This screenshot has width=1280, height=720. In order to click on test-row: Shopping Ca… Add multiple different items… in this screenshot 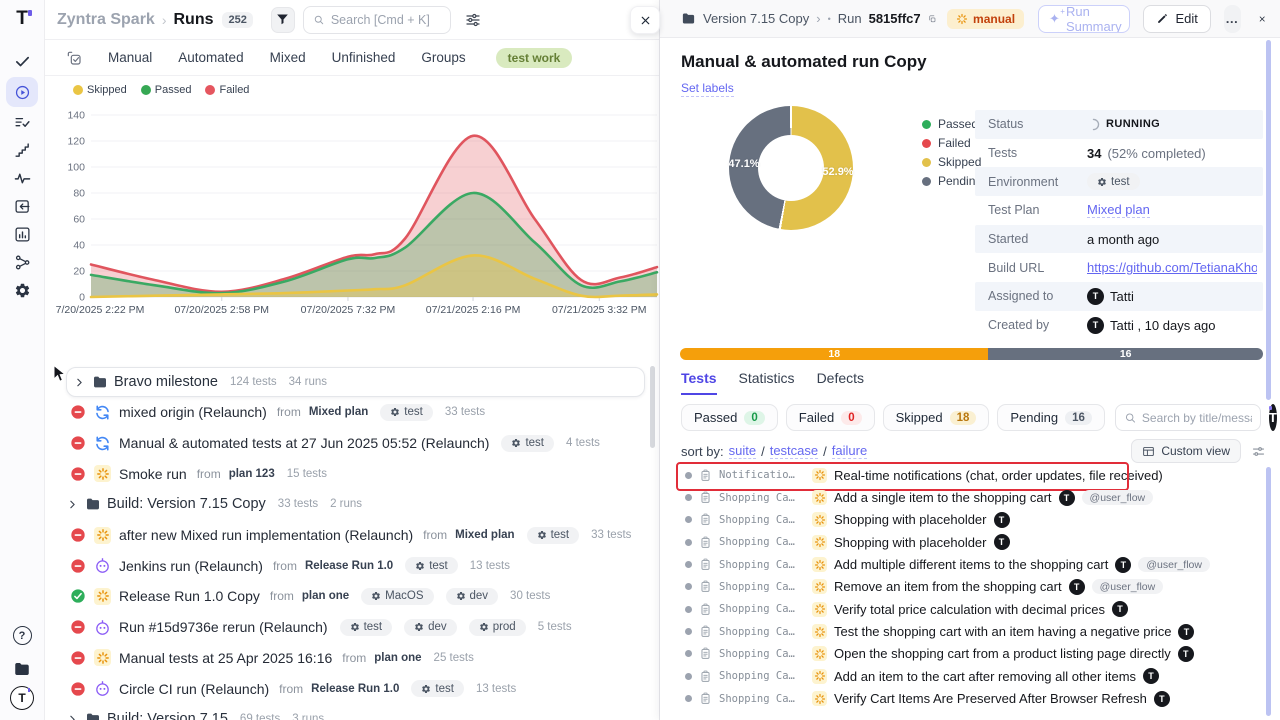, I will do `click(962, 564)`.